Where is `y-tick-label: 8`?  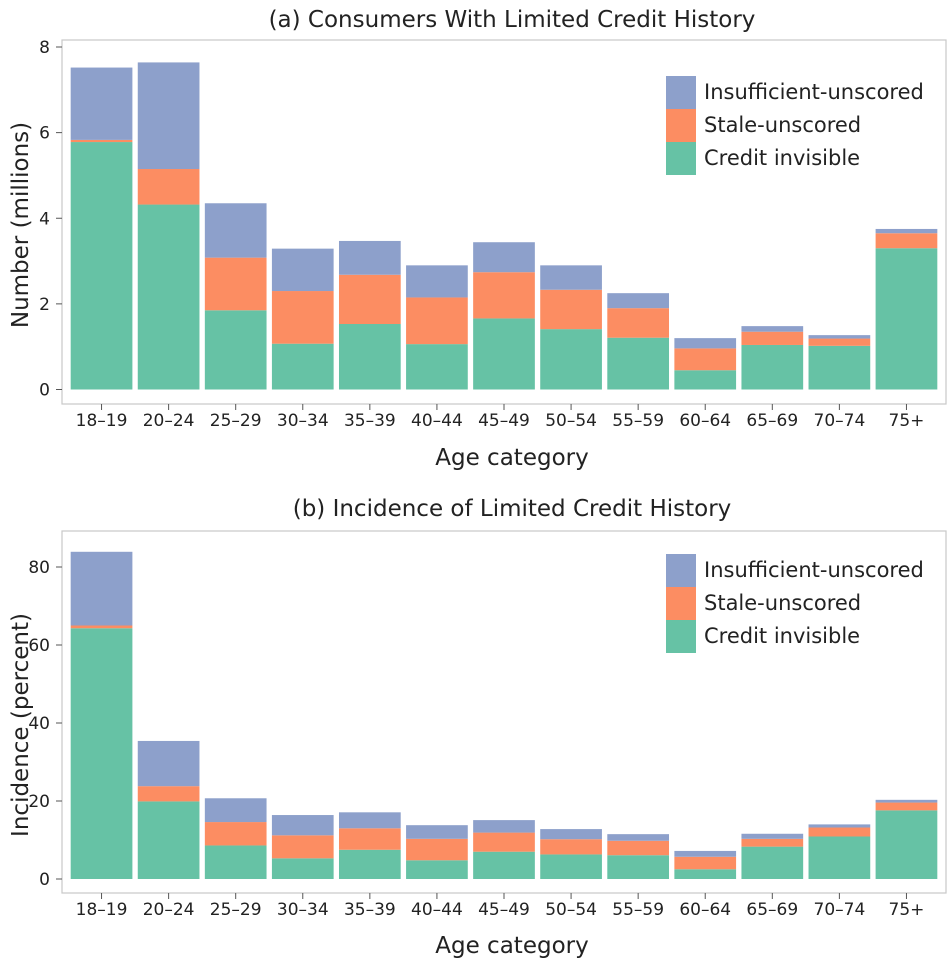 y-tick-label: 8 is located at coordinates (44, 48).